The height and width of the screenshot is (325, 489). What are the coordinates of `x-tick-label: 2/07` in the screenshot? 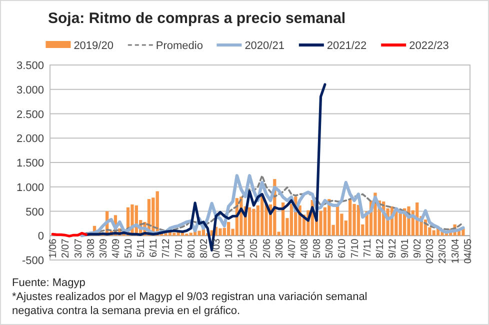 It's located at (66, 248).